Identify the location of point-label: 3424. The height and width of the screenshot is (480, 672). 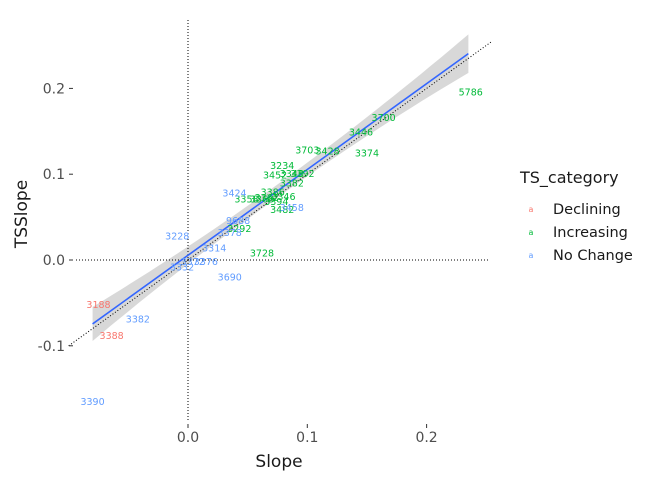
(234, 194).